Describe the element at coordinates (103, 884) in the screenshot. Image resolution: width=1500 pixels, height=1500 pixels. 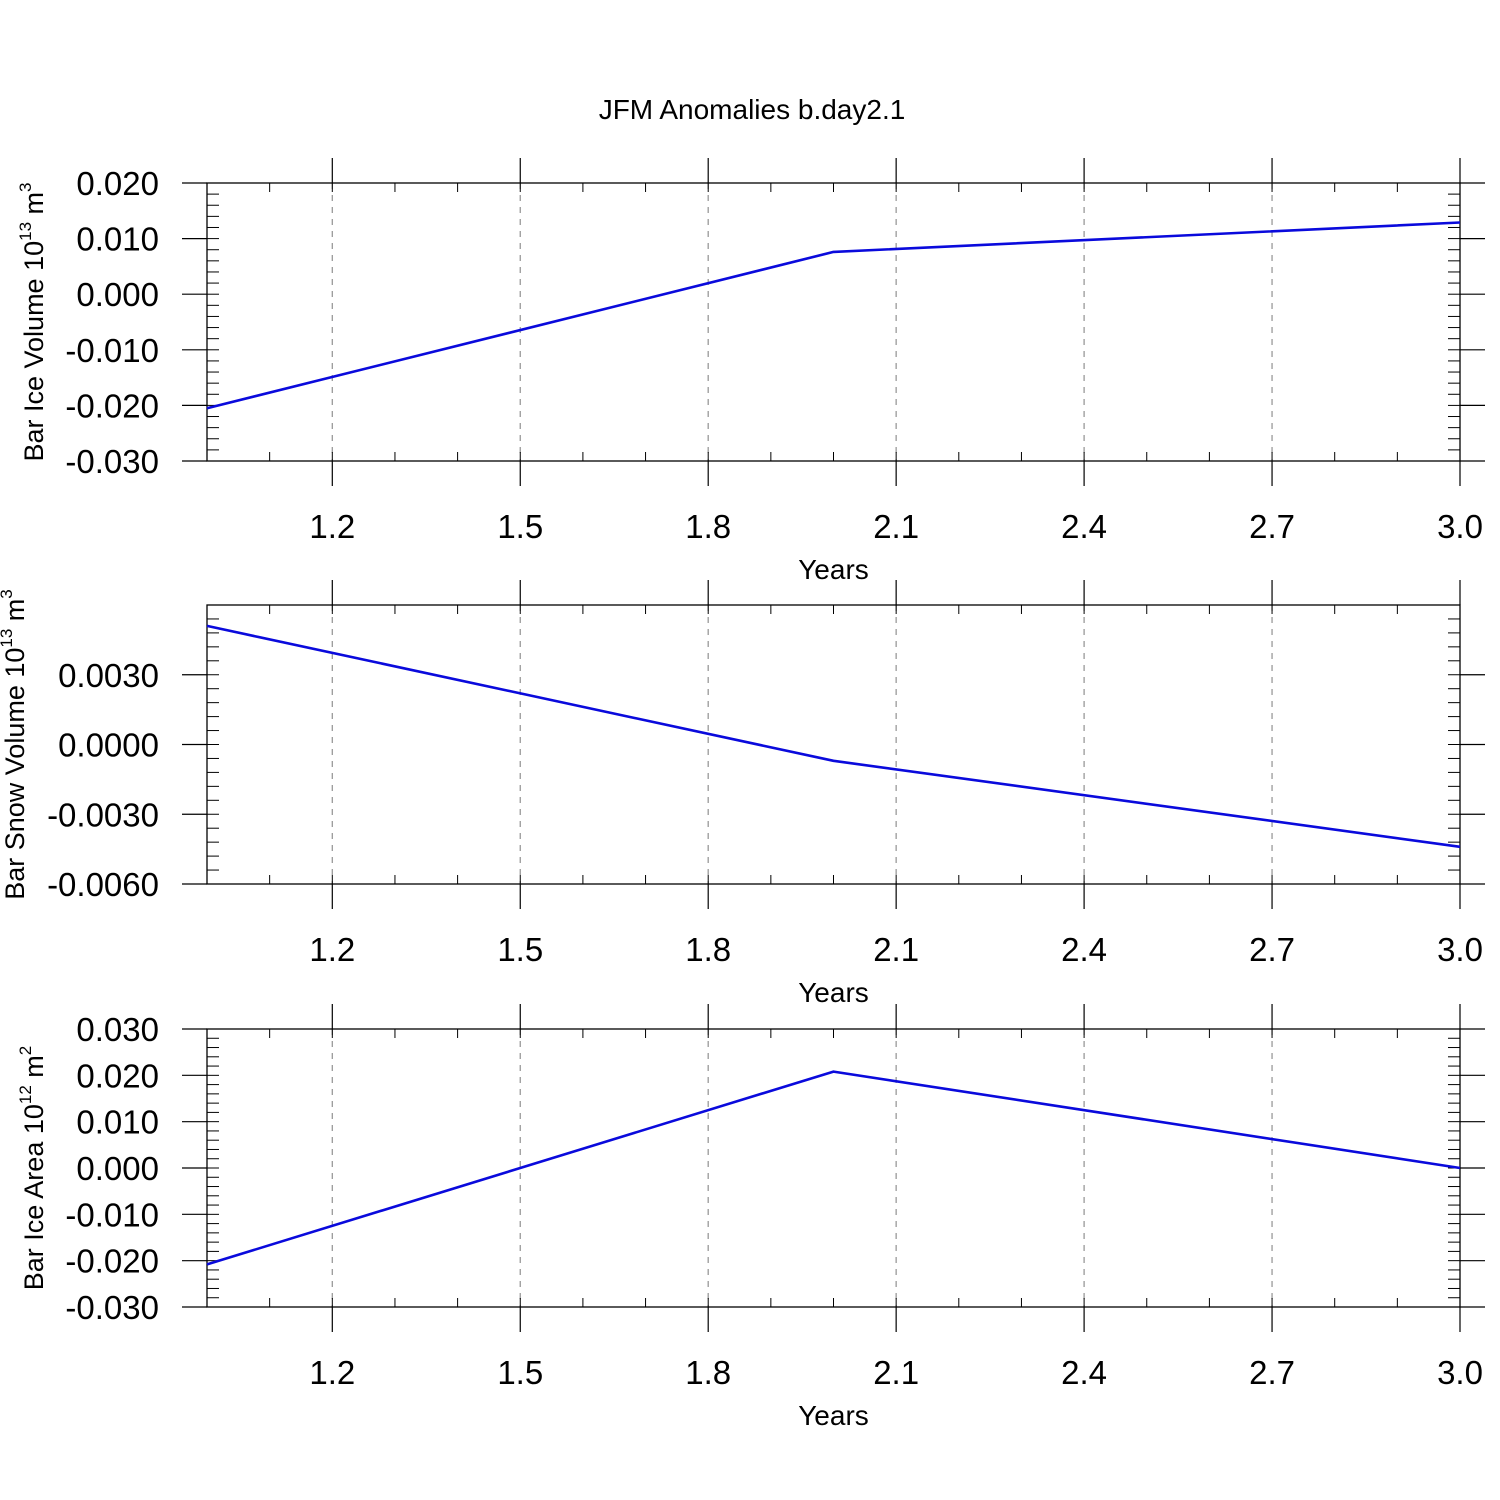
I see `y-tick-label: -0.0060` at that location.